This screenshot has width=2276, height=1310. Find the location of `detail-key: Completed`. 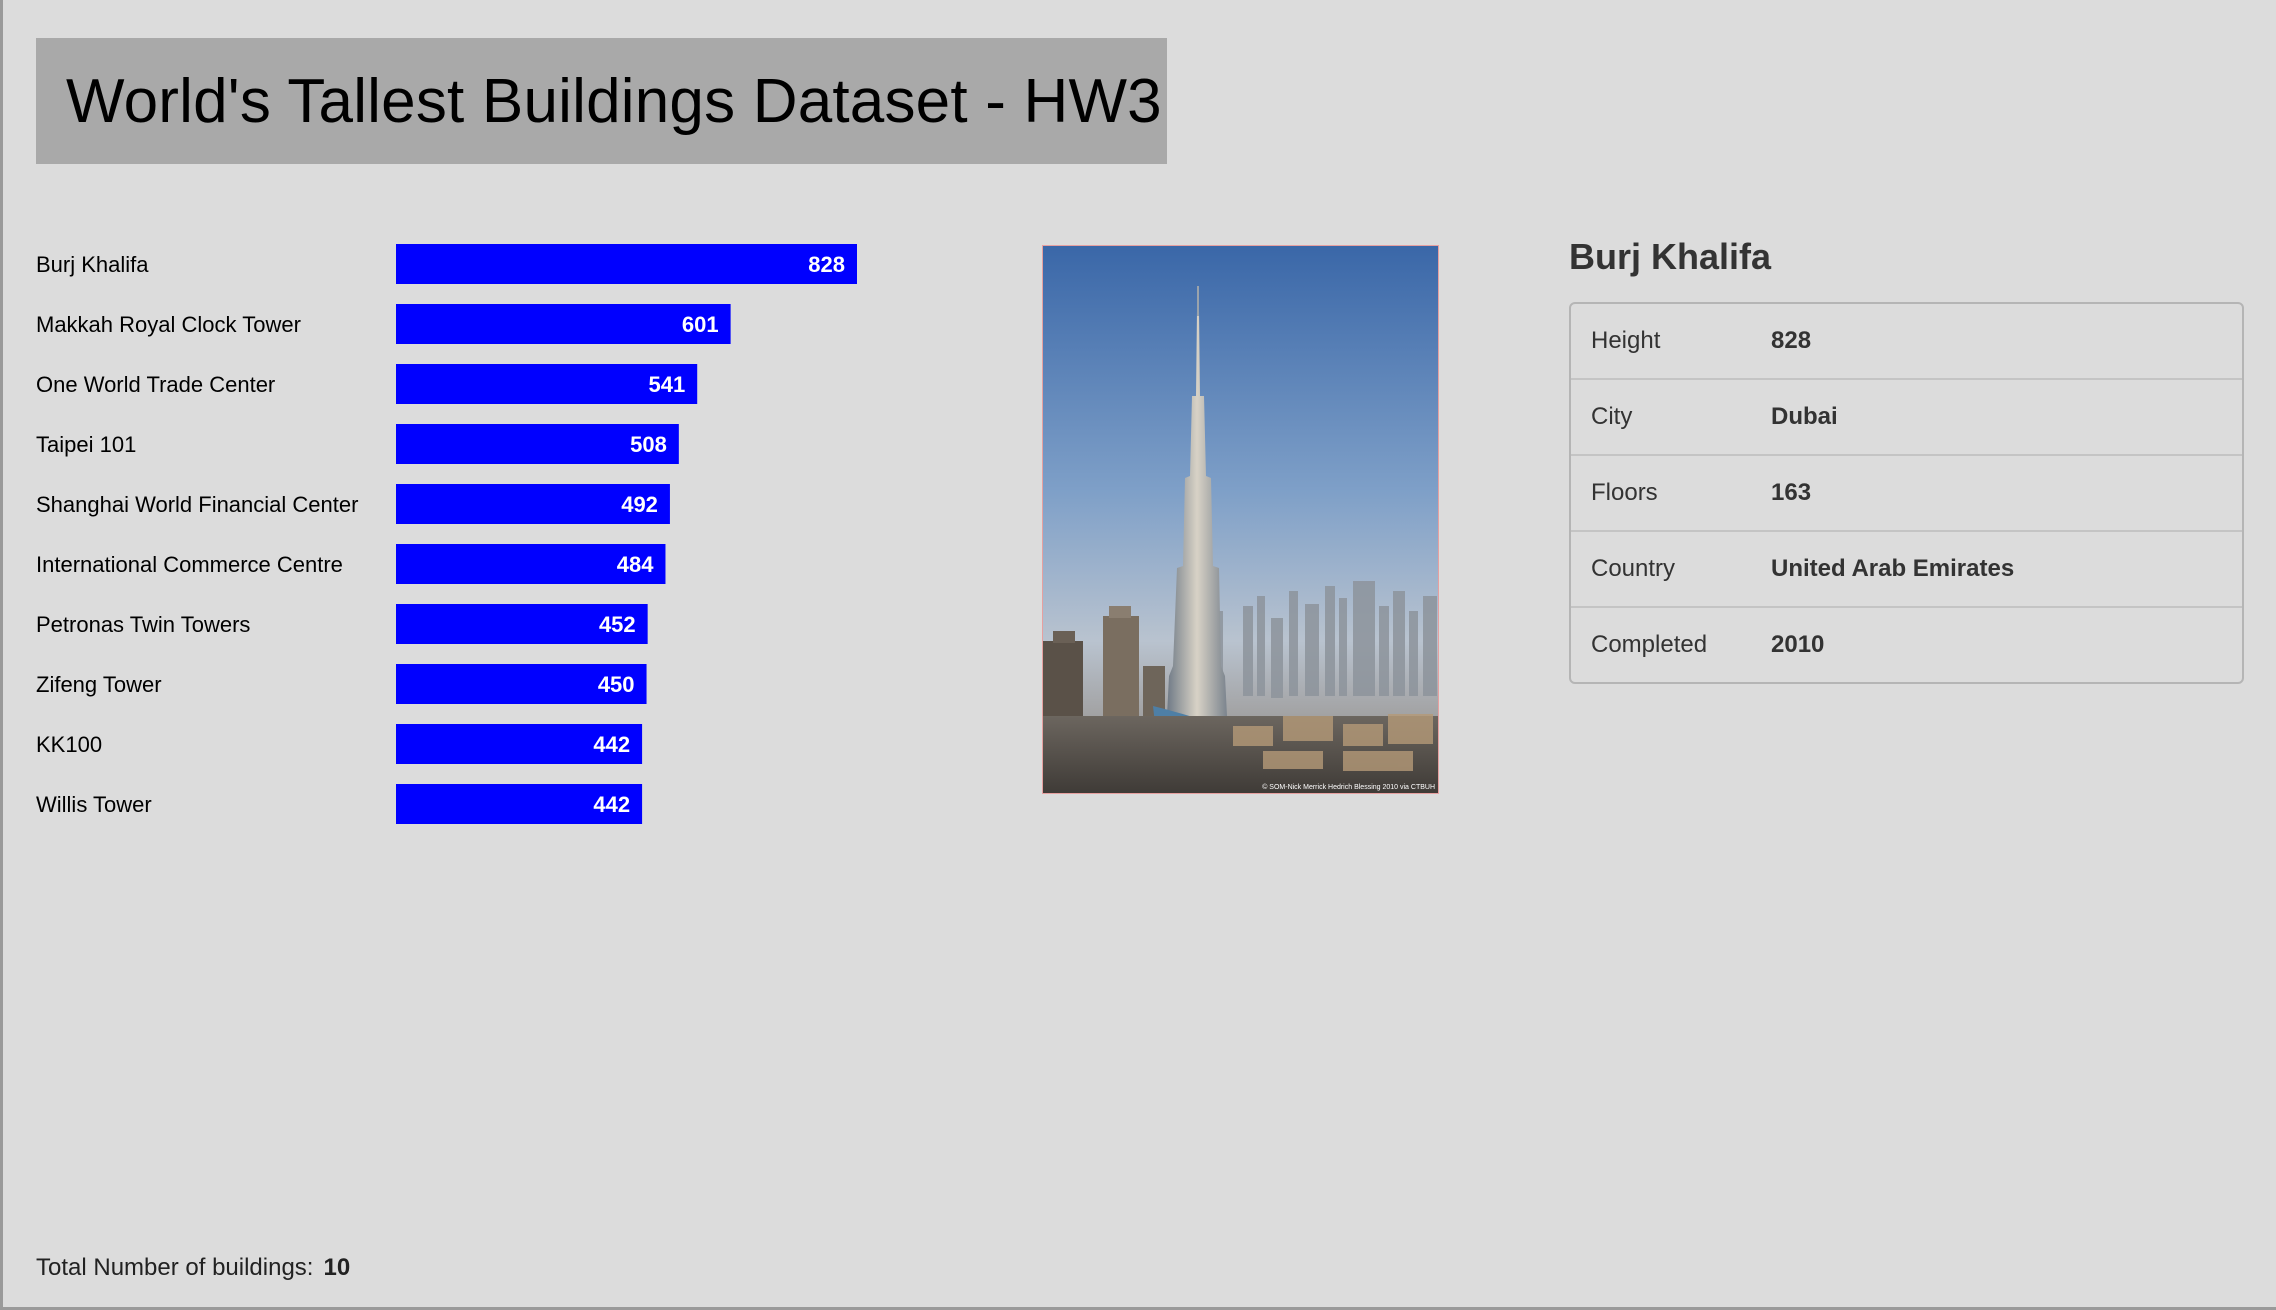

detail-key: Completed is located at coordinates (1649, 644).